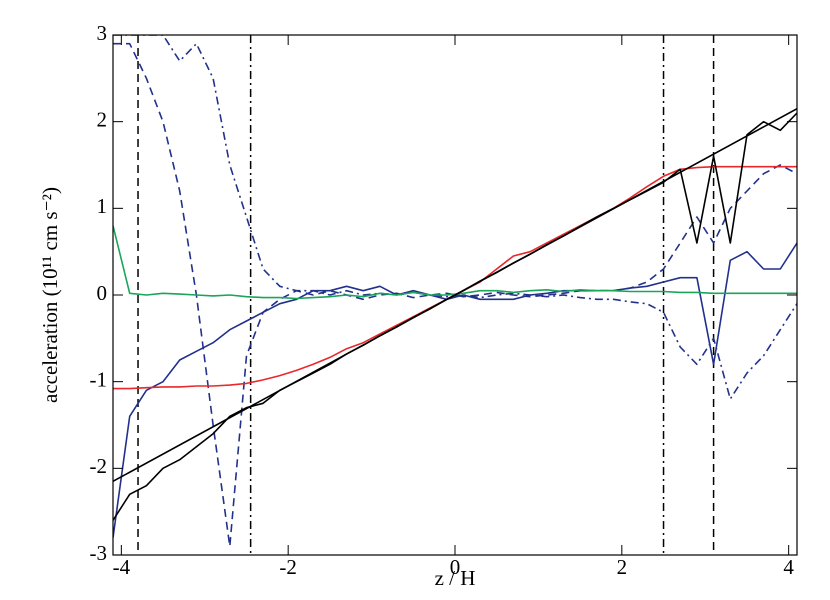 The height and width of the screenshot is (600, 830). Describe the element at coordinates (99, 466) in the screenshot. I see `y-tick-label: -2` at that location.